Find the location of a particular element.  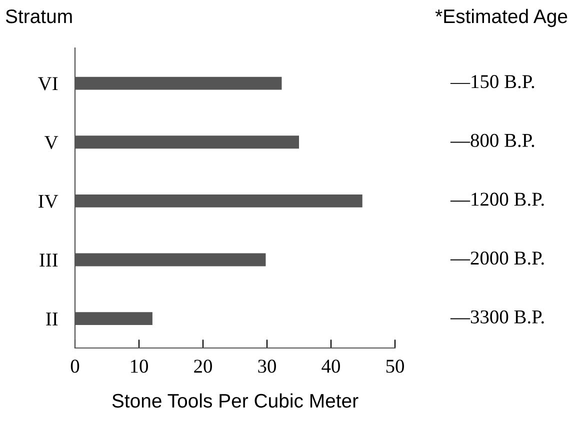

text: —2000 B.P. is located at coordinates (497, 258).